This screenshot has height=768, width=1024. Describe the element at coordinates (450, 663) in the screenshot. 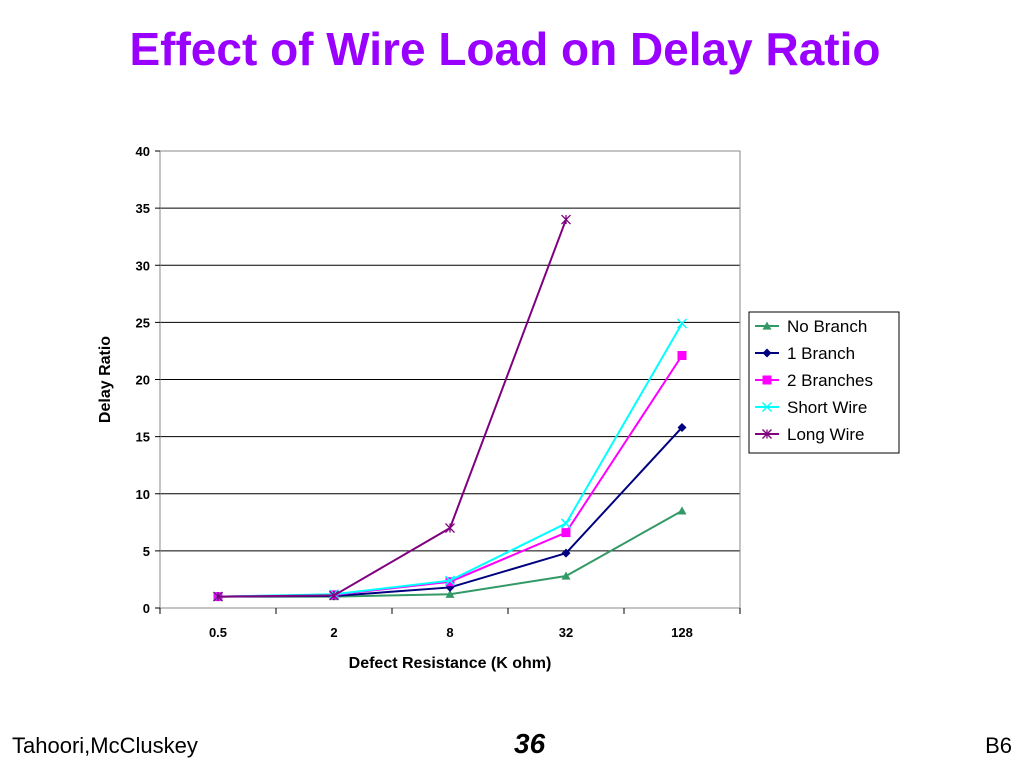

I see `x-axis-title: Defect Resistance (K ohm)` at that location.